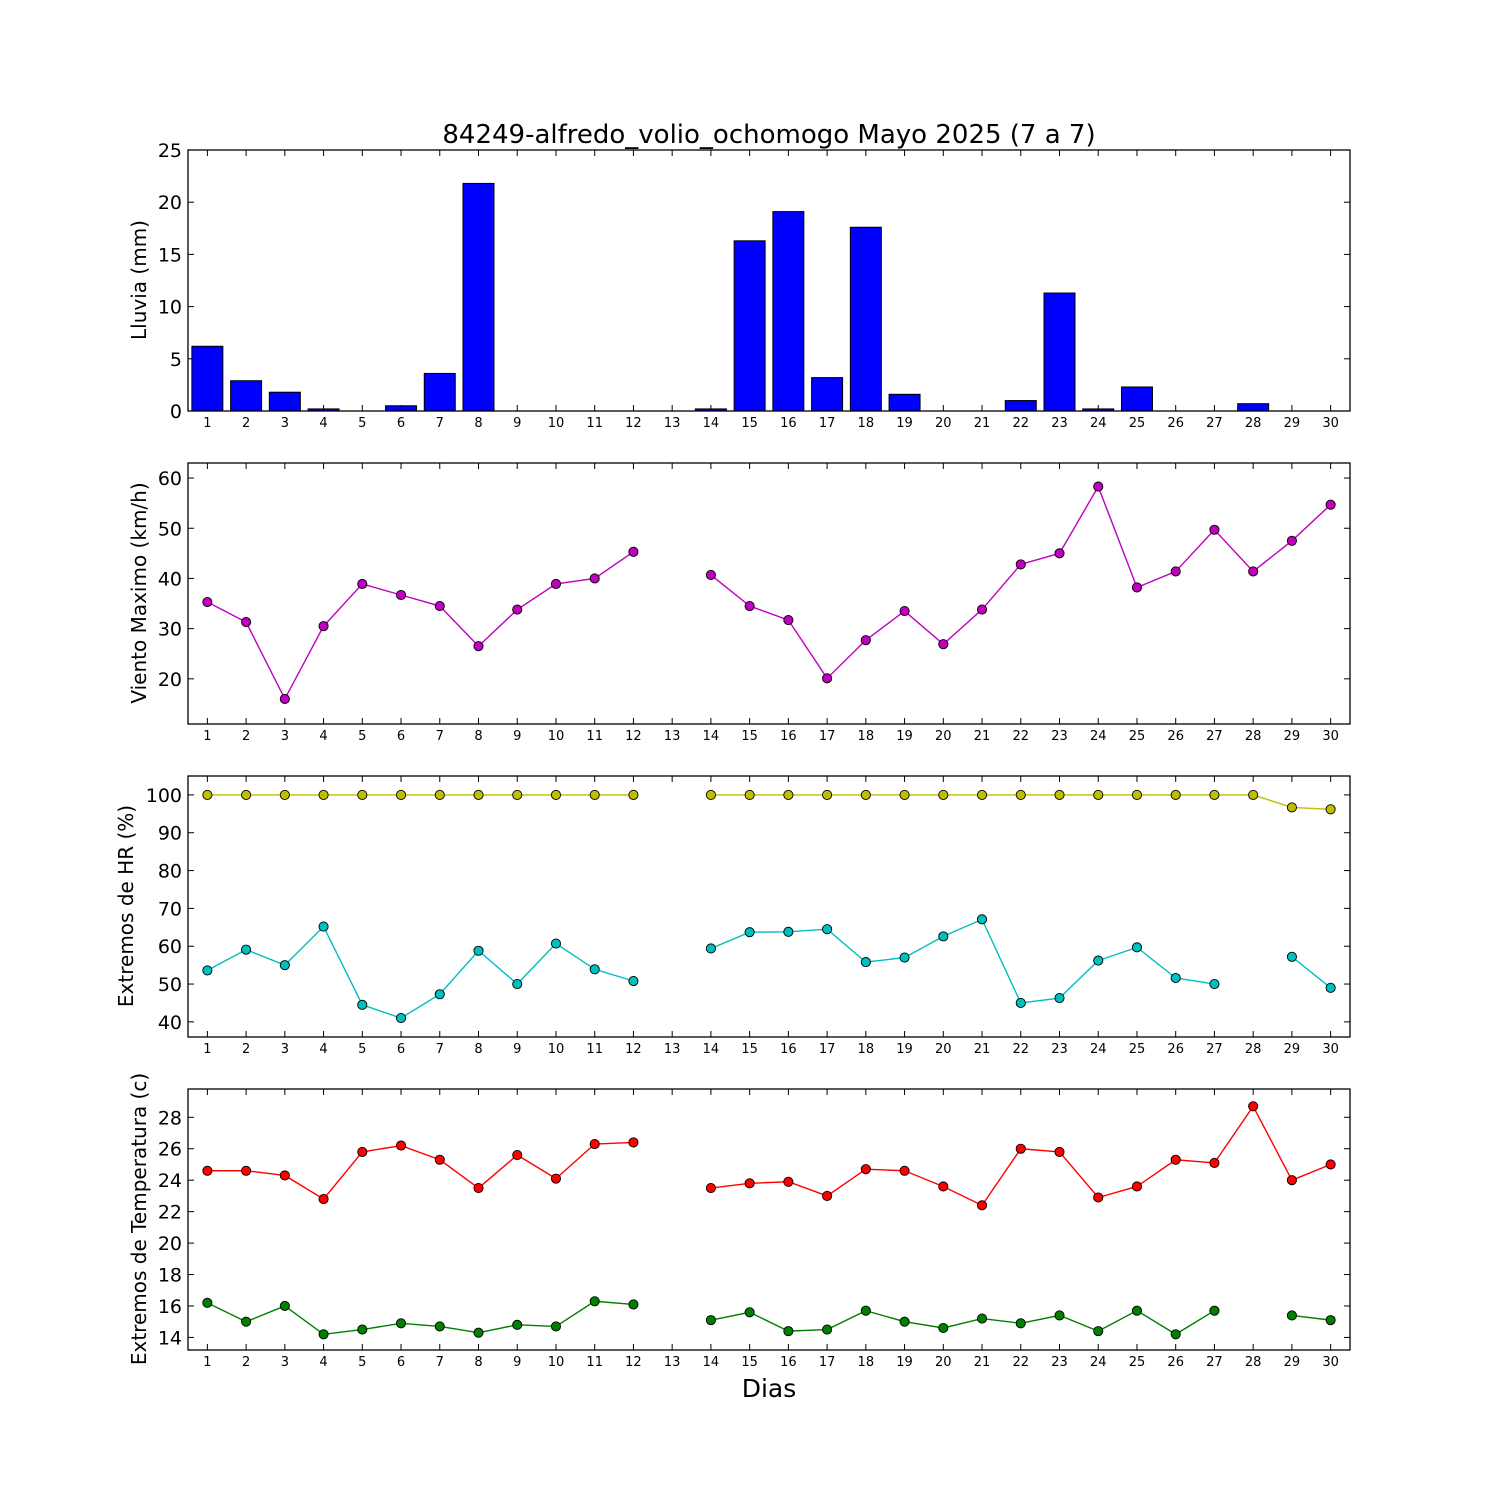 Image resolution: width=1500 pixels, height=1500 pixels. Describe the element at coordinates (170, 909) in the screenshot. I see `ytick-label: 70` at that location.